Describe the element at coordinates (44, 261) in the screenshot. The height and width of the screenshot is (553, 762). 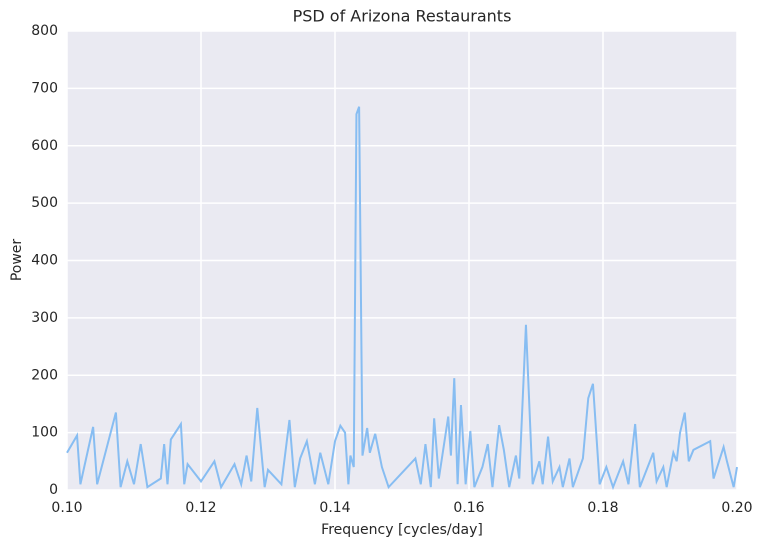
I see `y-tick-label: 400` at that location.